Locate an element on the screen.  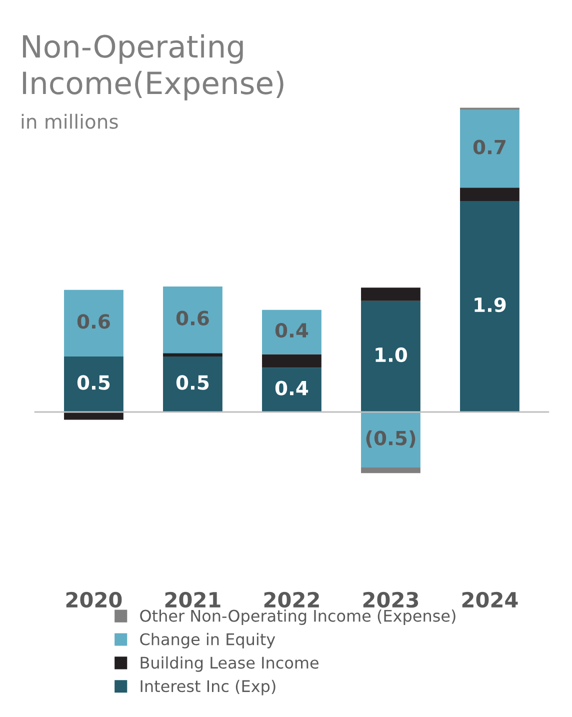
x-tick-label: 2022 is located at coordinates (291, 600).